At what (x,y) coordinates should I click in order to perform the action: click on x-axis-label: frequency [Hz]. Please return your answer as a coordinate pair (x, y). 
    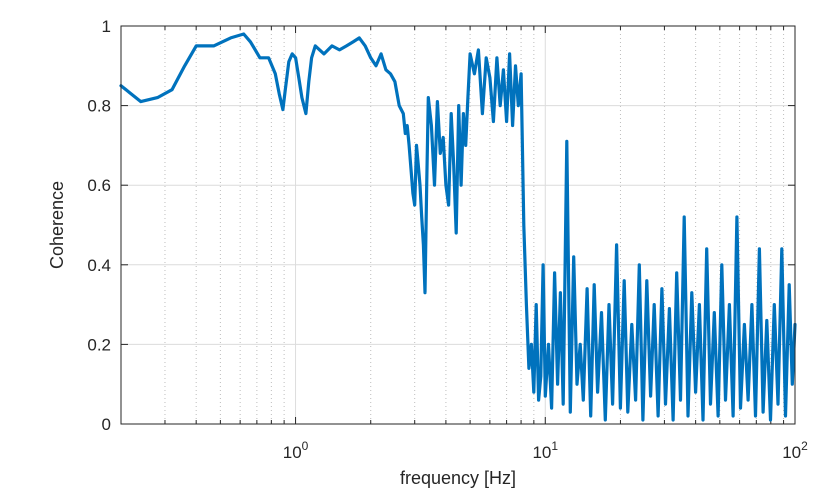
    Looking at the image, I should click on (458, 478).